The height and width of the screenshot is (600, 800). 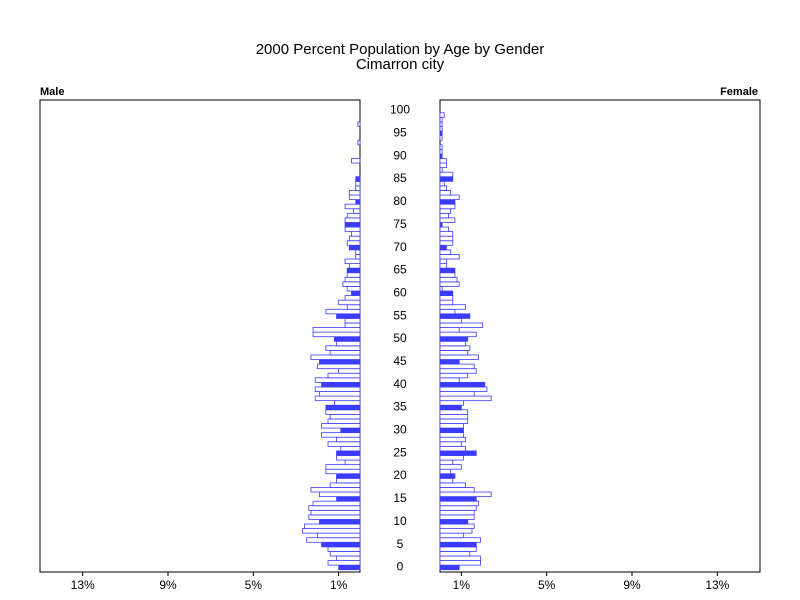 I want to click on age-label: 85, so click(x=400, y=178).